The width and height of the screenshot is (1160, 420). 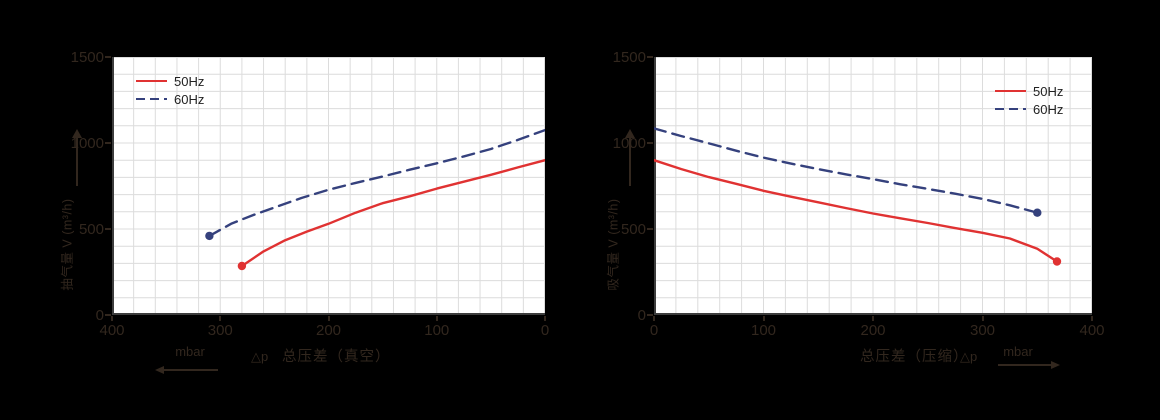 I want to click on compression-x-axis-title: 总压差（压缩）, so click(x=914, y=357).